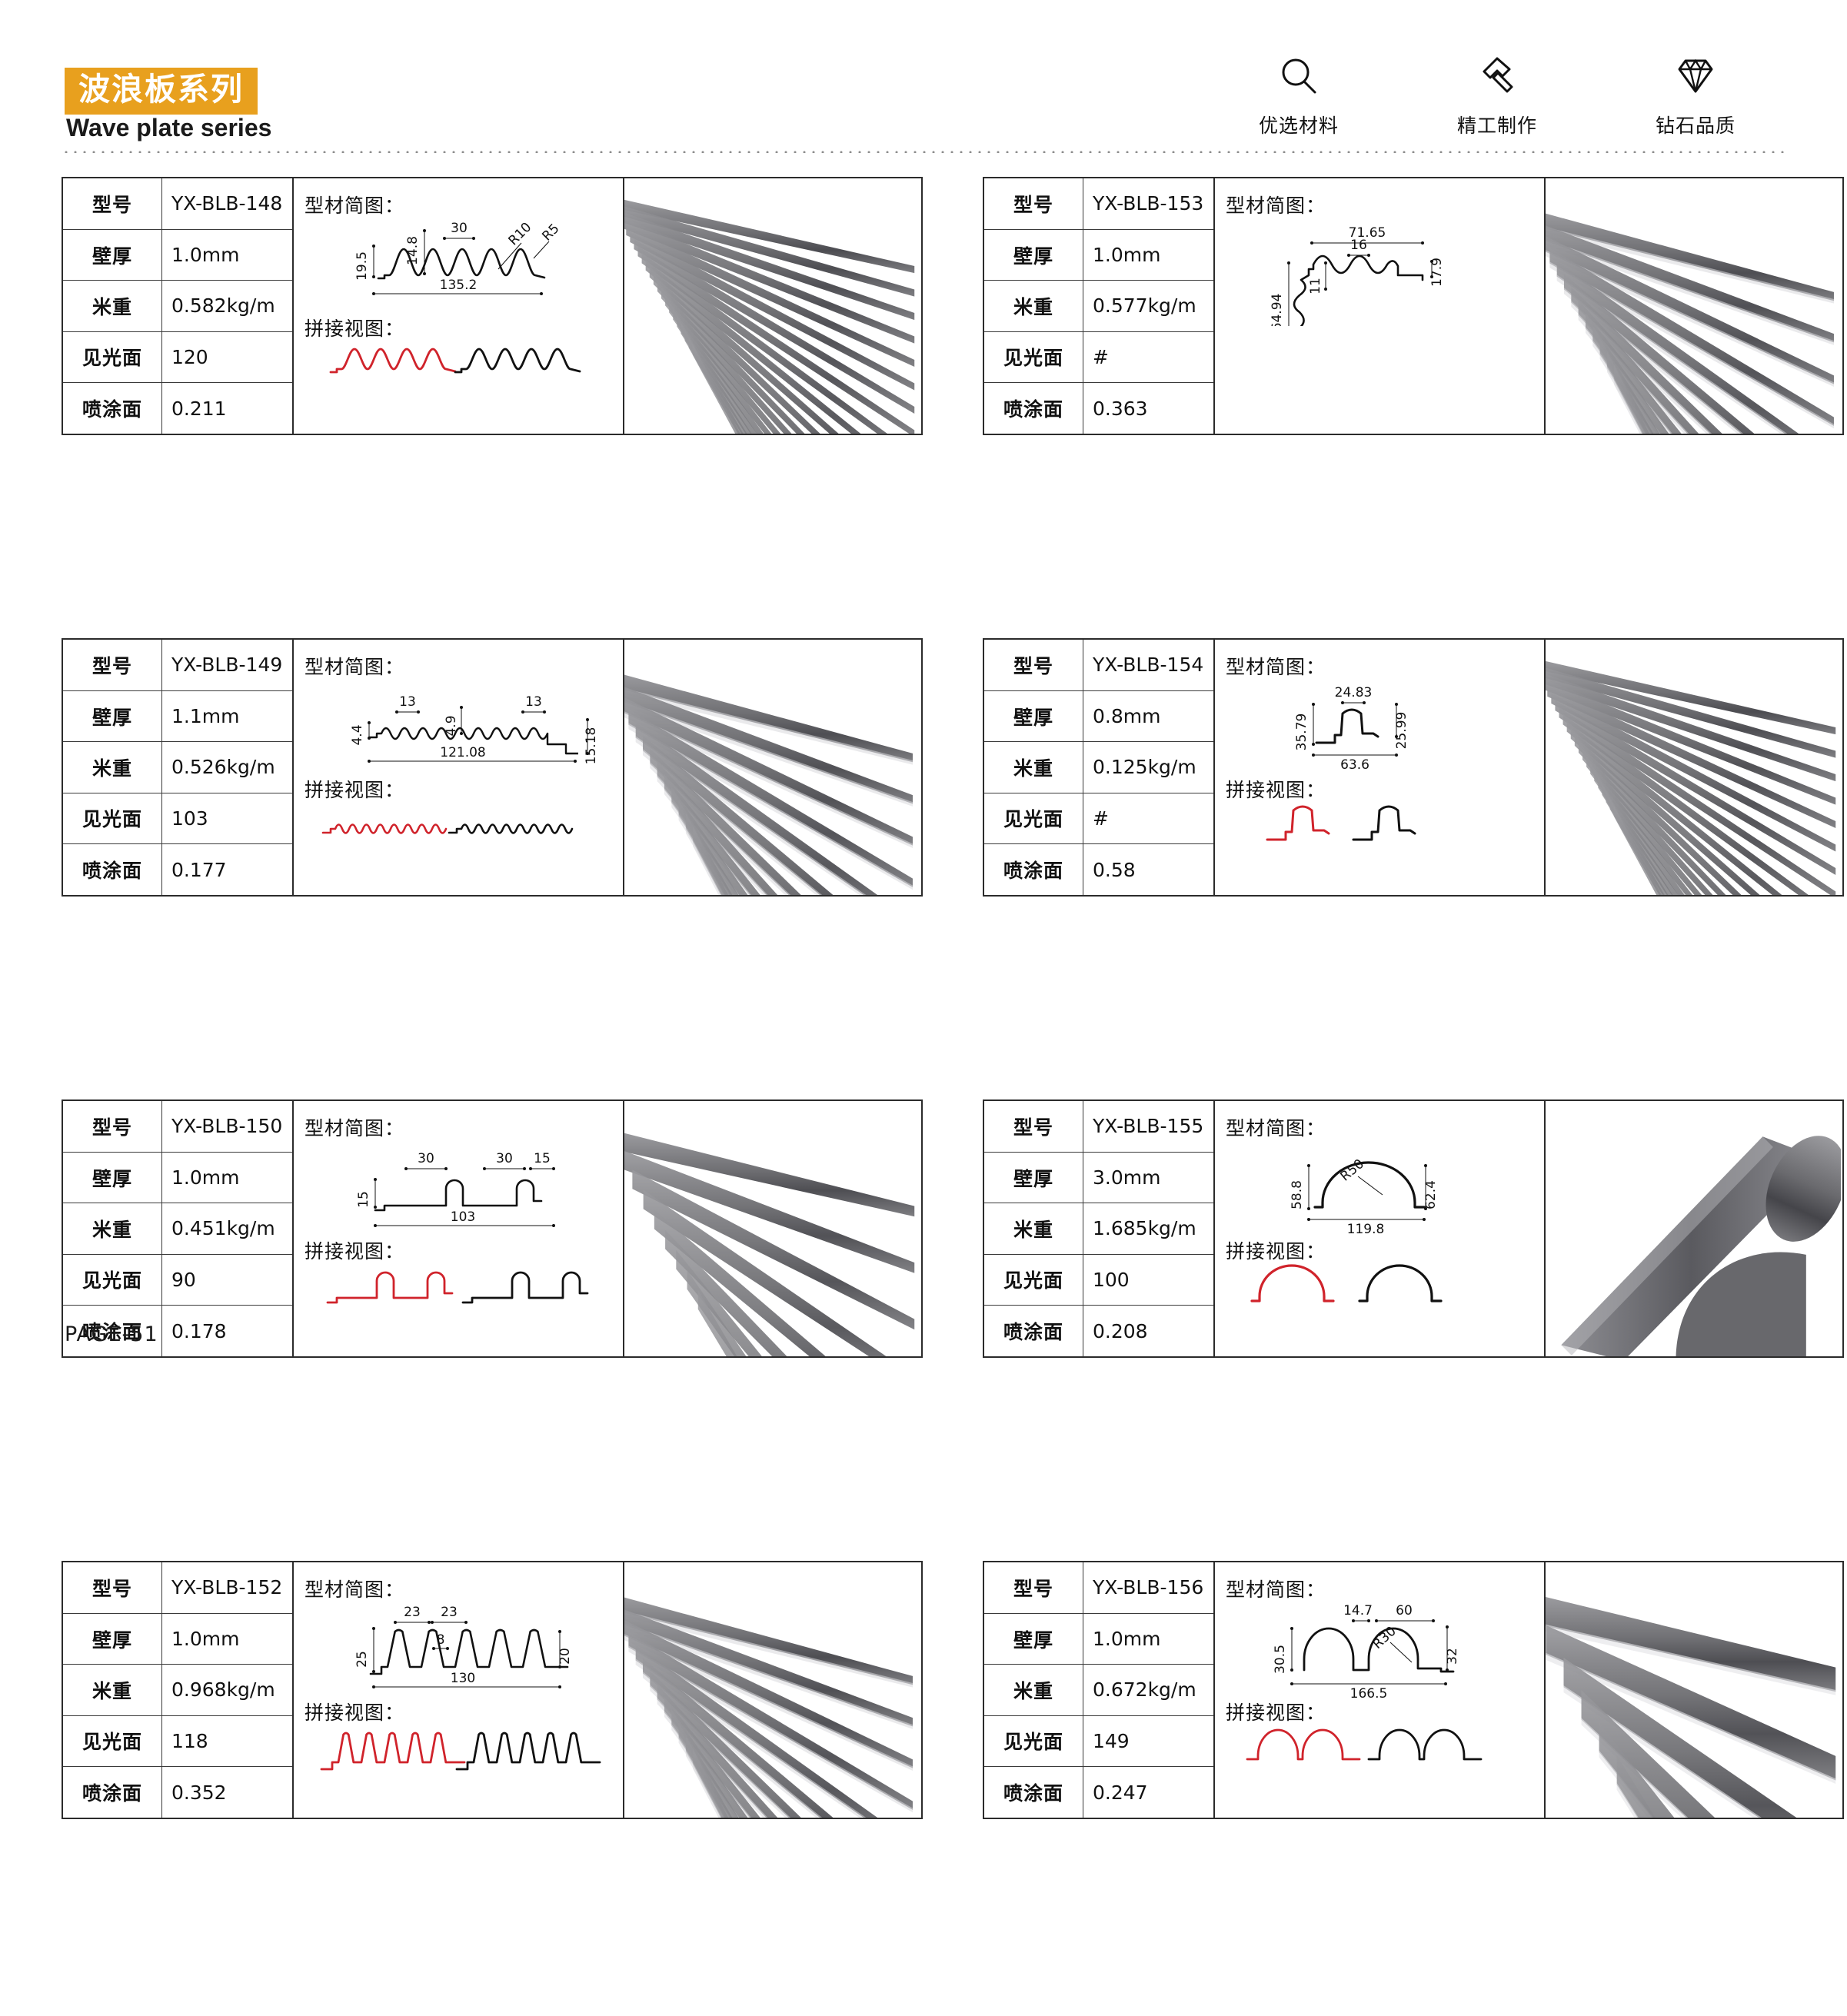 The width and height of the screenshot is (1847, 2016). What do you see at coordinates (1437, 272) in the screenshot?
I see `svg-text: 17.9` at bounding box center [1437, 272].